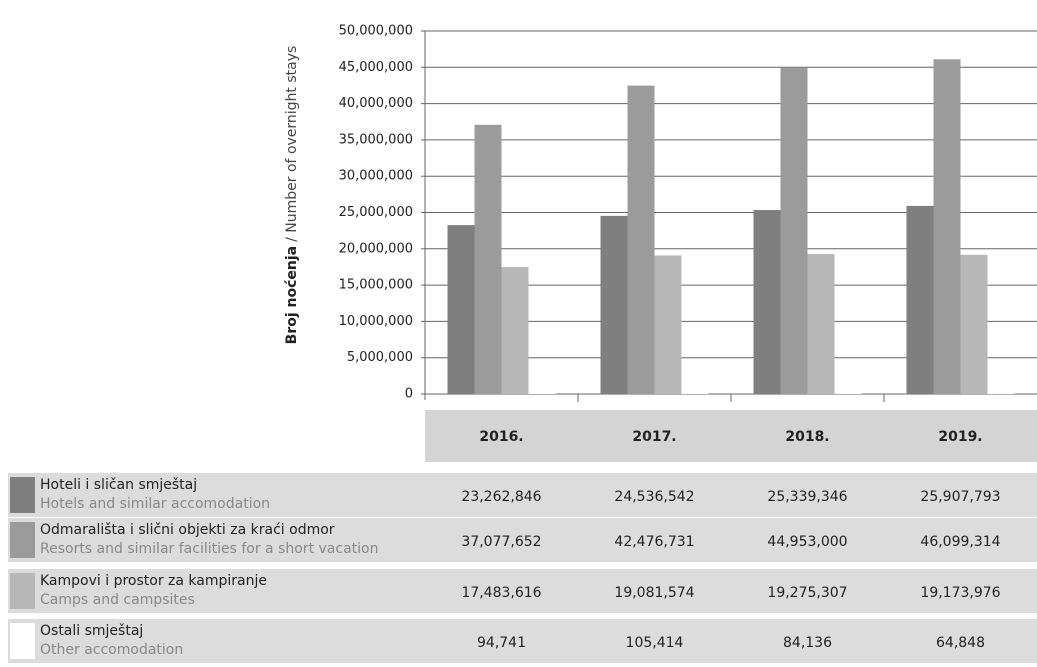 The width and height of the screenshot is (1037, 667). I want to click on table-value: 37,077,652, so click(501, 542).